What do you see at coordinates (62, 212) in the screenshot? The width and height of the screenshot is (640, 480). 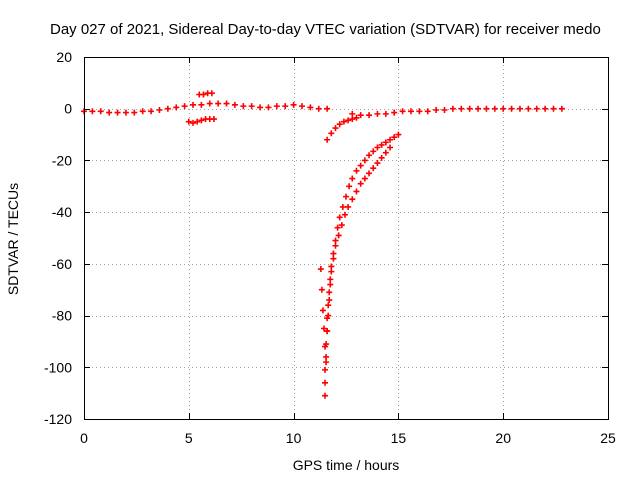 I see `y-tick-label: -40` at bounding box center [62, 212].